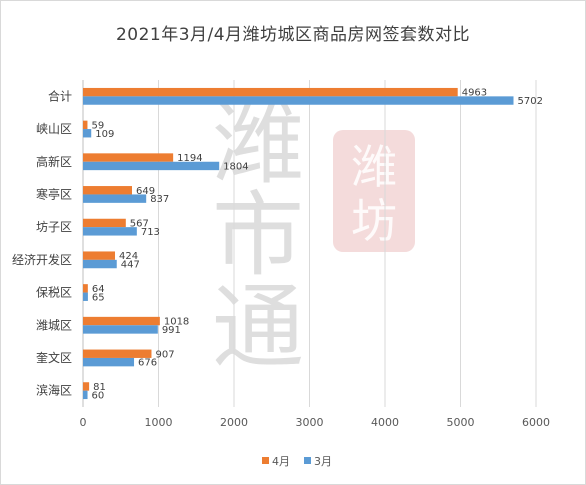 The height and width of the screenshot is (485, 586). I want to click on watermark-seal, so click(374, 191).